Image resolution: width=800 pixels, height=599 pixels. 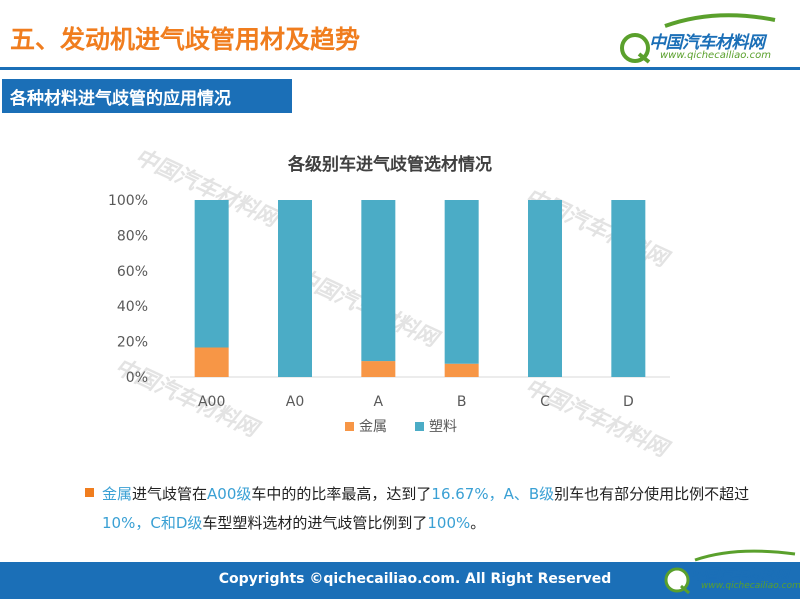 What do you see at coordinates (750, 586) in the screenshot?
I see `footer-logo-url: www.qichecailiao.com` at bounding box center [750, 586].